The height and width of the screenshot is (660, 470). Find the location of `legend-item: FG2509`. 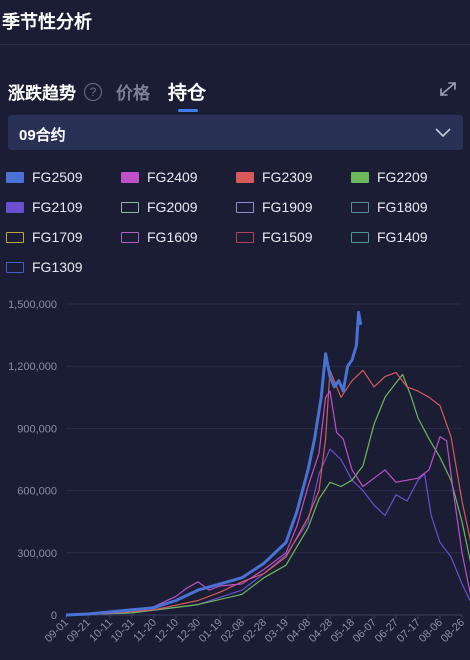

legend-item: FG2509 is located at coordinates (44, 177).